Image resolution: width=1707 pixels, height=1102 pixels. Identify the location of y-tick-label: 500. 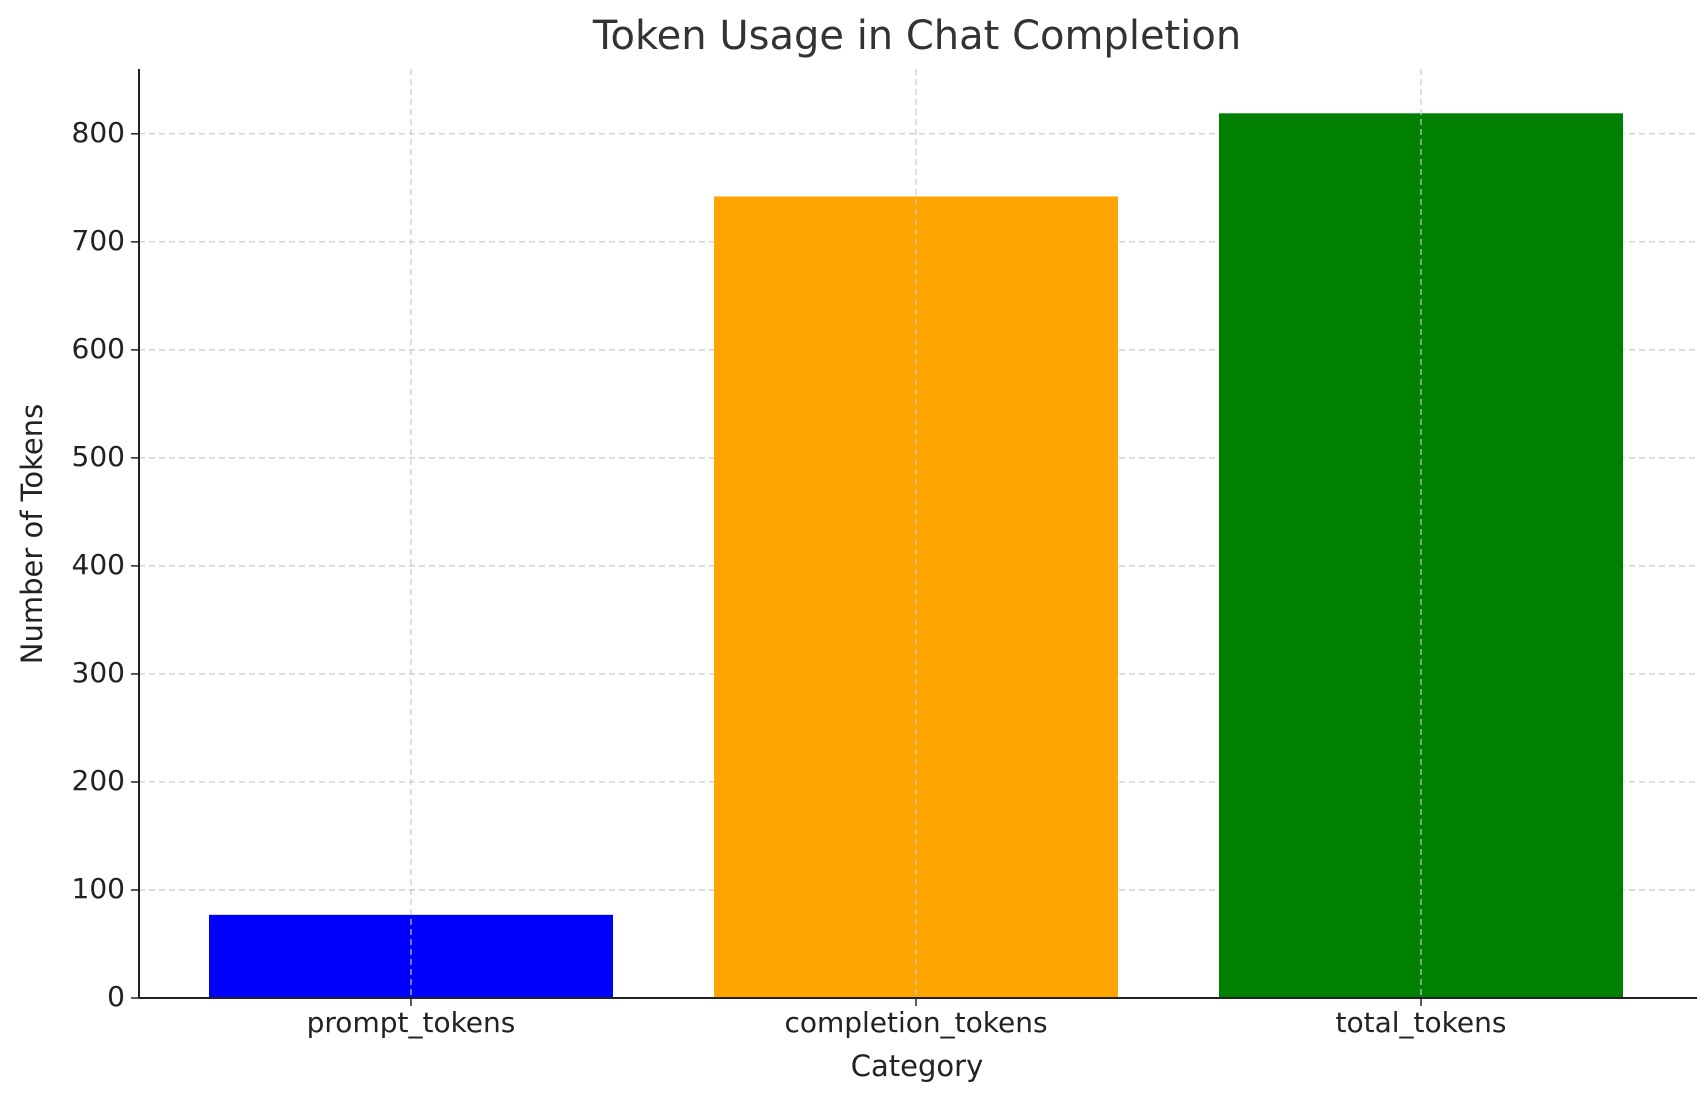
(98, 456).